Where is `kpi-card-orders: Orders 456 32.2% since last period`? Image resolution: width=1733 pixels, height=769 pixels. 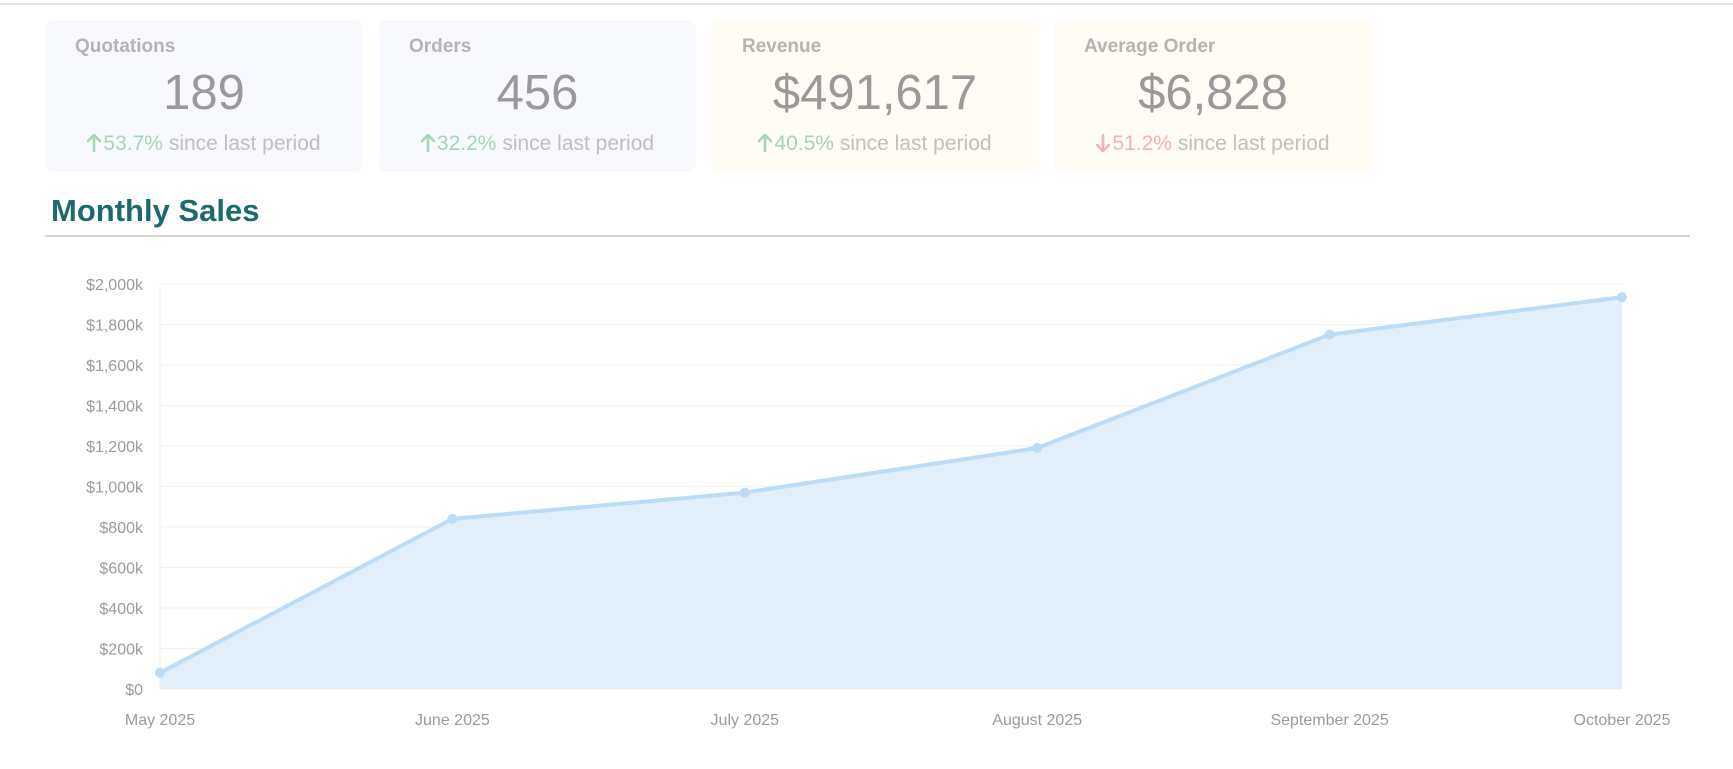
kpi-card-orders: Orders 456 32.2% since last period is located at coordinates (537, 96).